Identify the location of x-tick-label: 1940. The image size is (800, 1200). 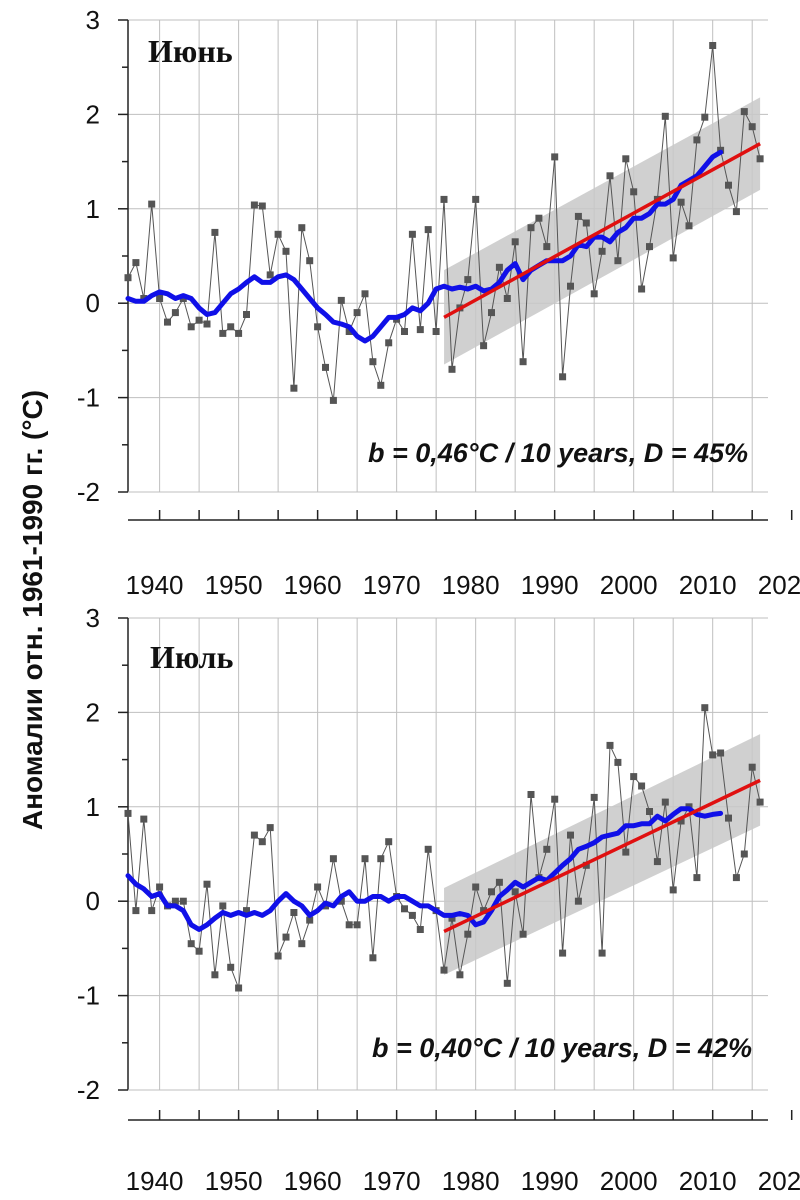
(155, 1181).